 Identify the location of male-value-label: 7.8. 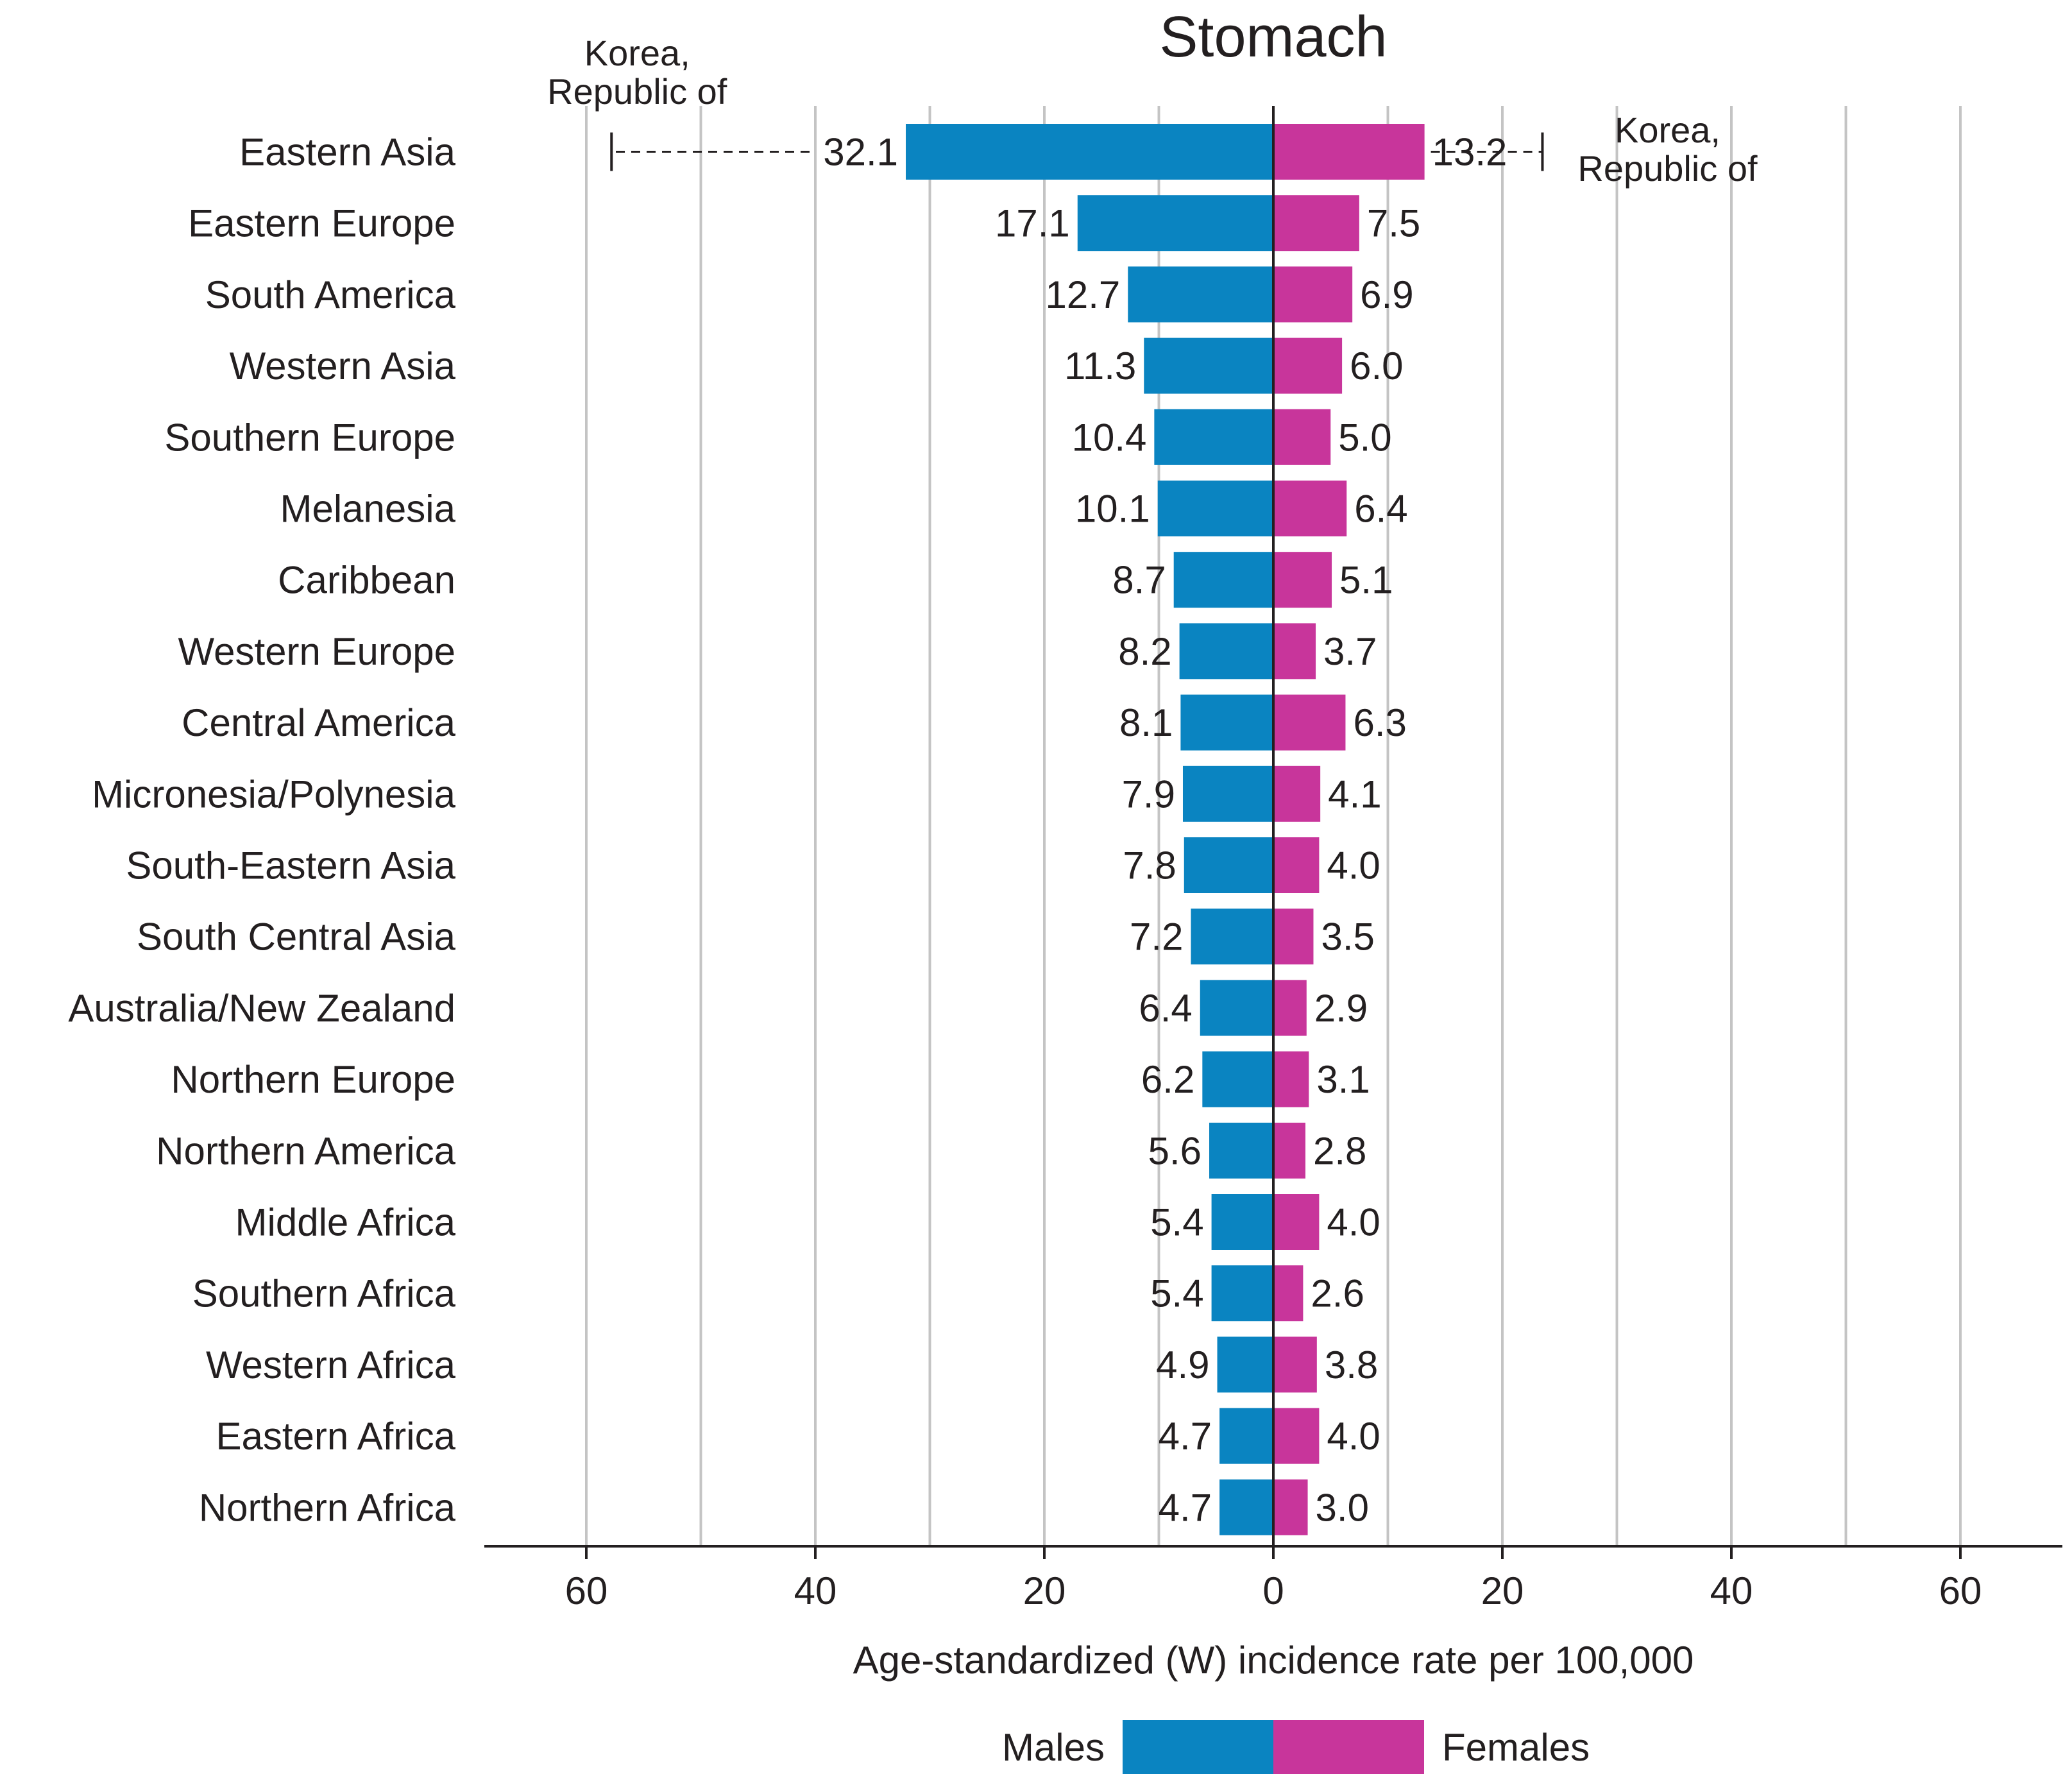
(1149, 865).